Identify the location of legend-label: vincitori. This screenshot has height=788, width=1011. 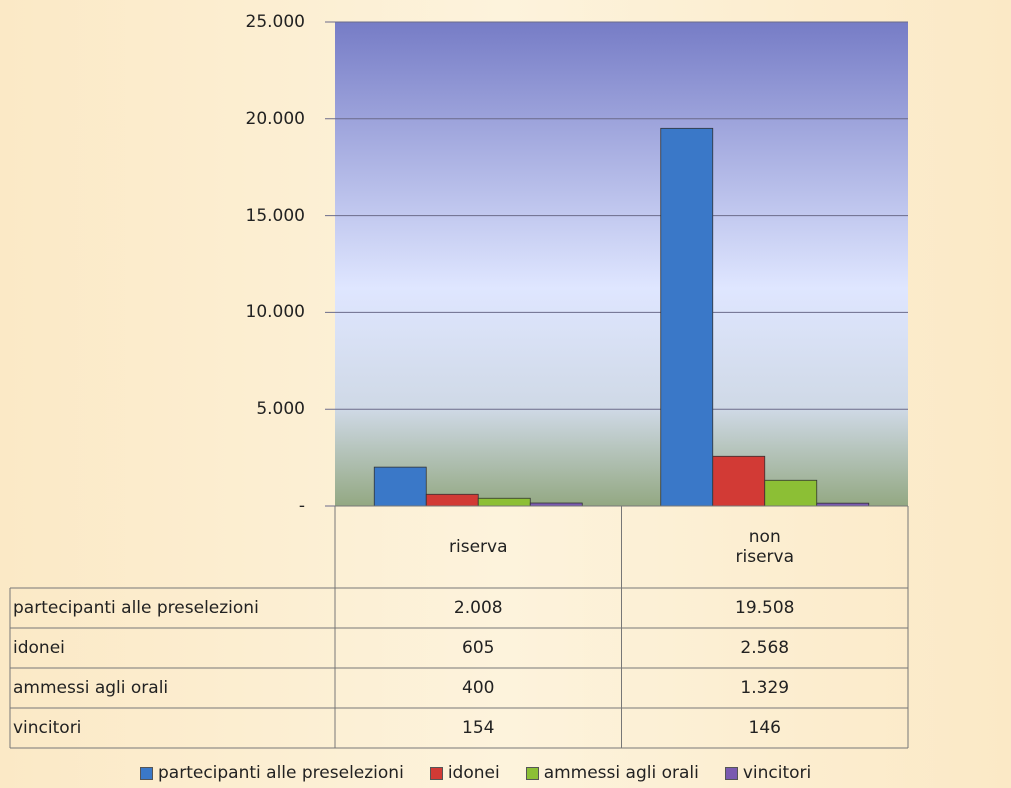
(777, 773).